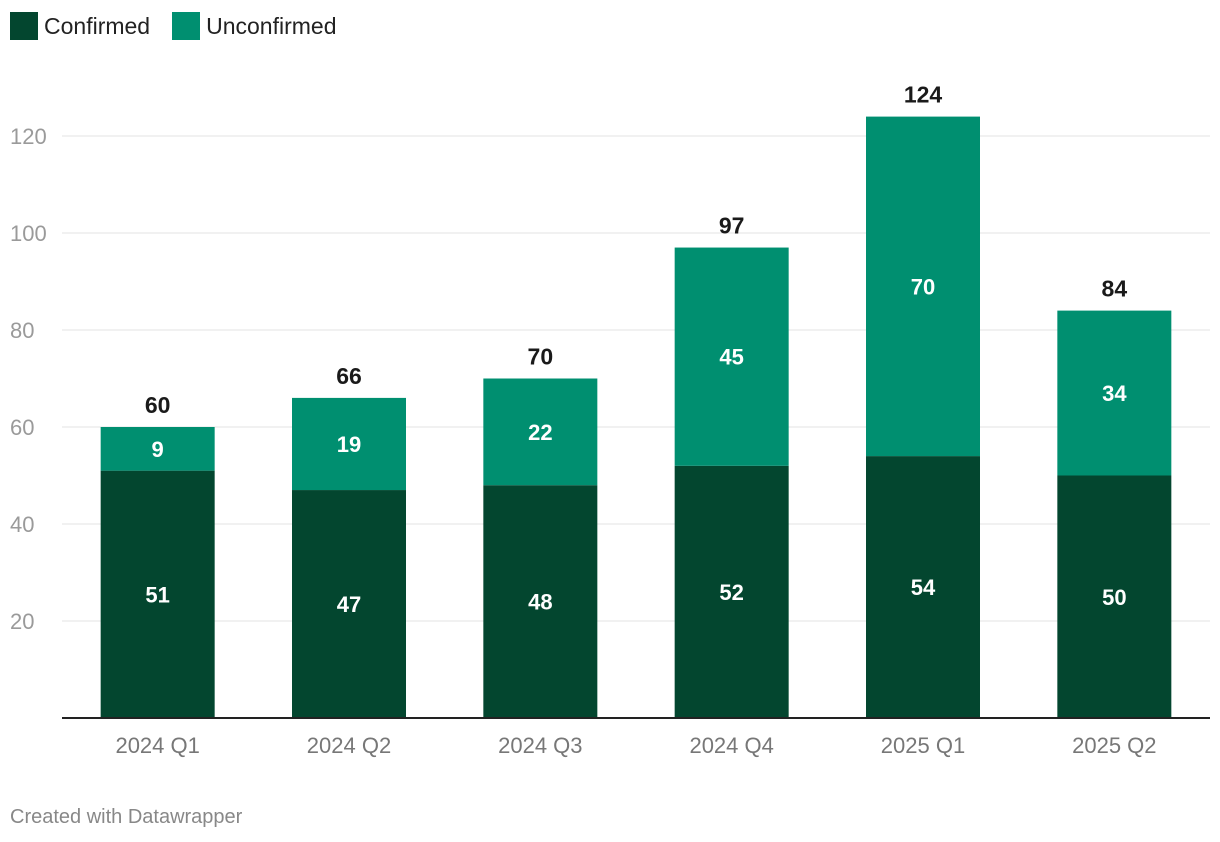 This screenshot has height=842, width=1220. What do you see at coordinates (541, 357) in the screenshot?
I see `bar-total-label: 70` at bounding box center [541, 357].